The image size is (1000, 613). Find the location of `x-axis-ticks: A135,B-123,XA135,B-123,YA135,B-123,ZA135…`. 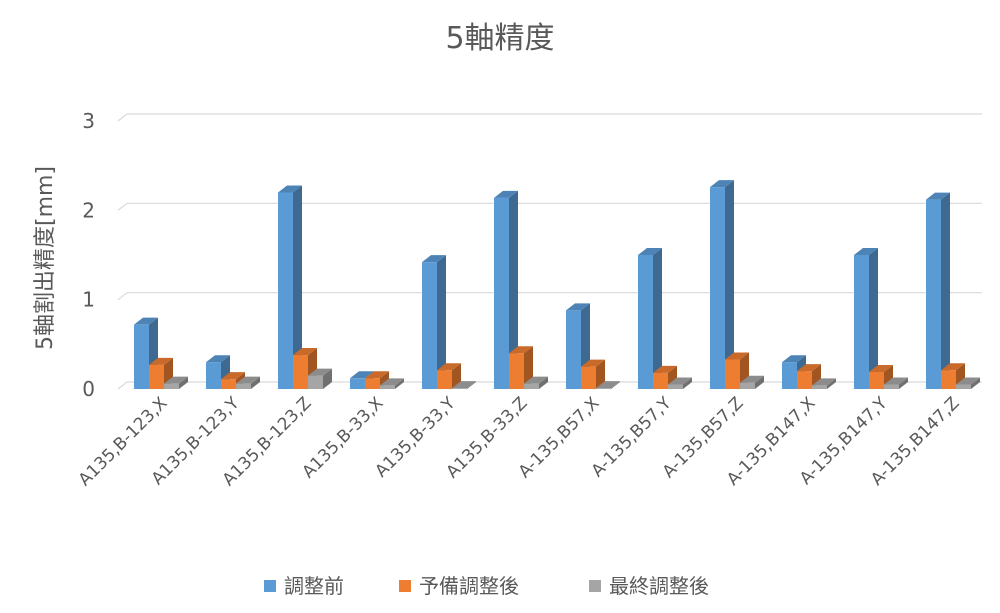

x-axis-ticks: A135,B-123,XA135,B-123,YA135,B-123,ZA135… is located at coordinates (519, 441).